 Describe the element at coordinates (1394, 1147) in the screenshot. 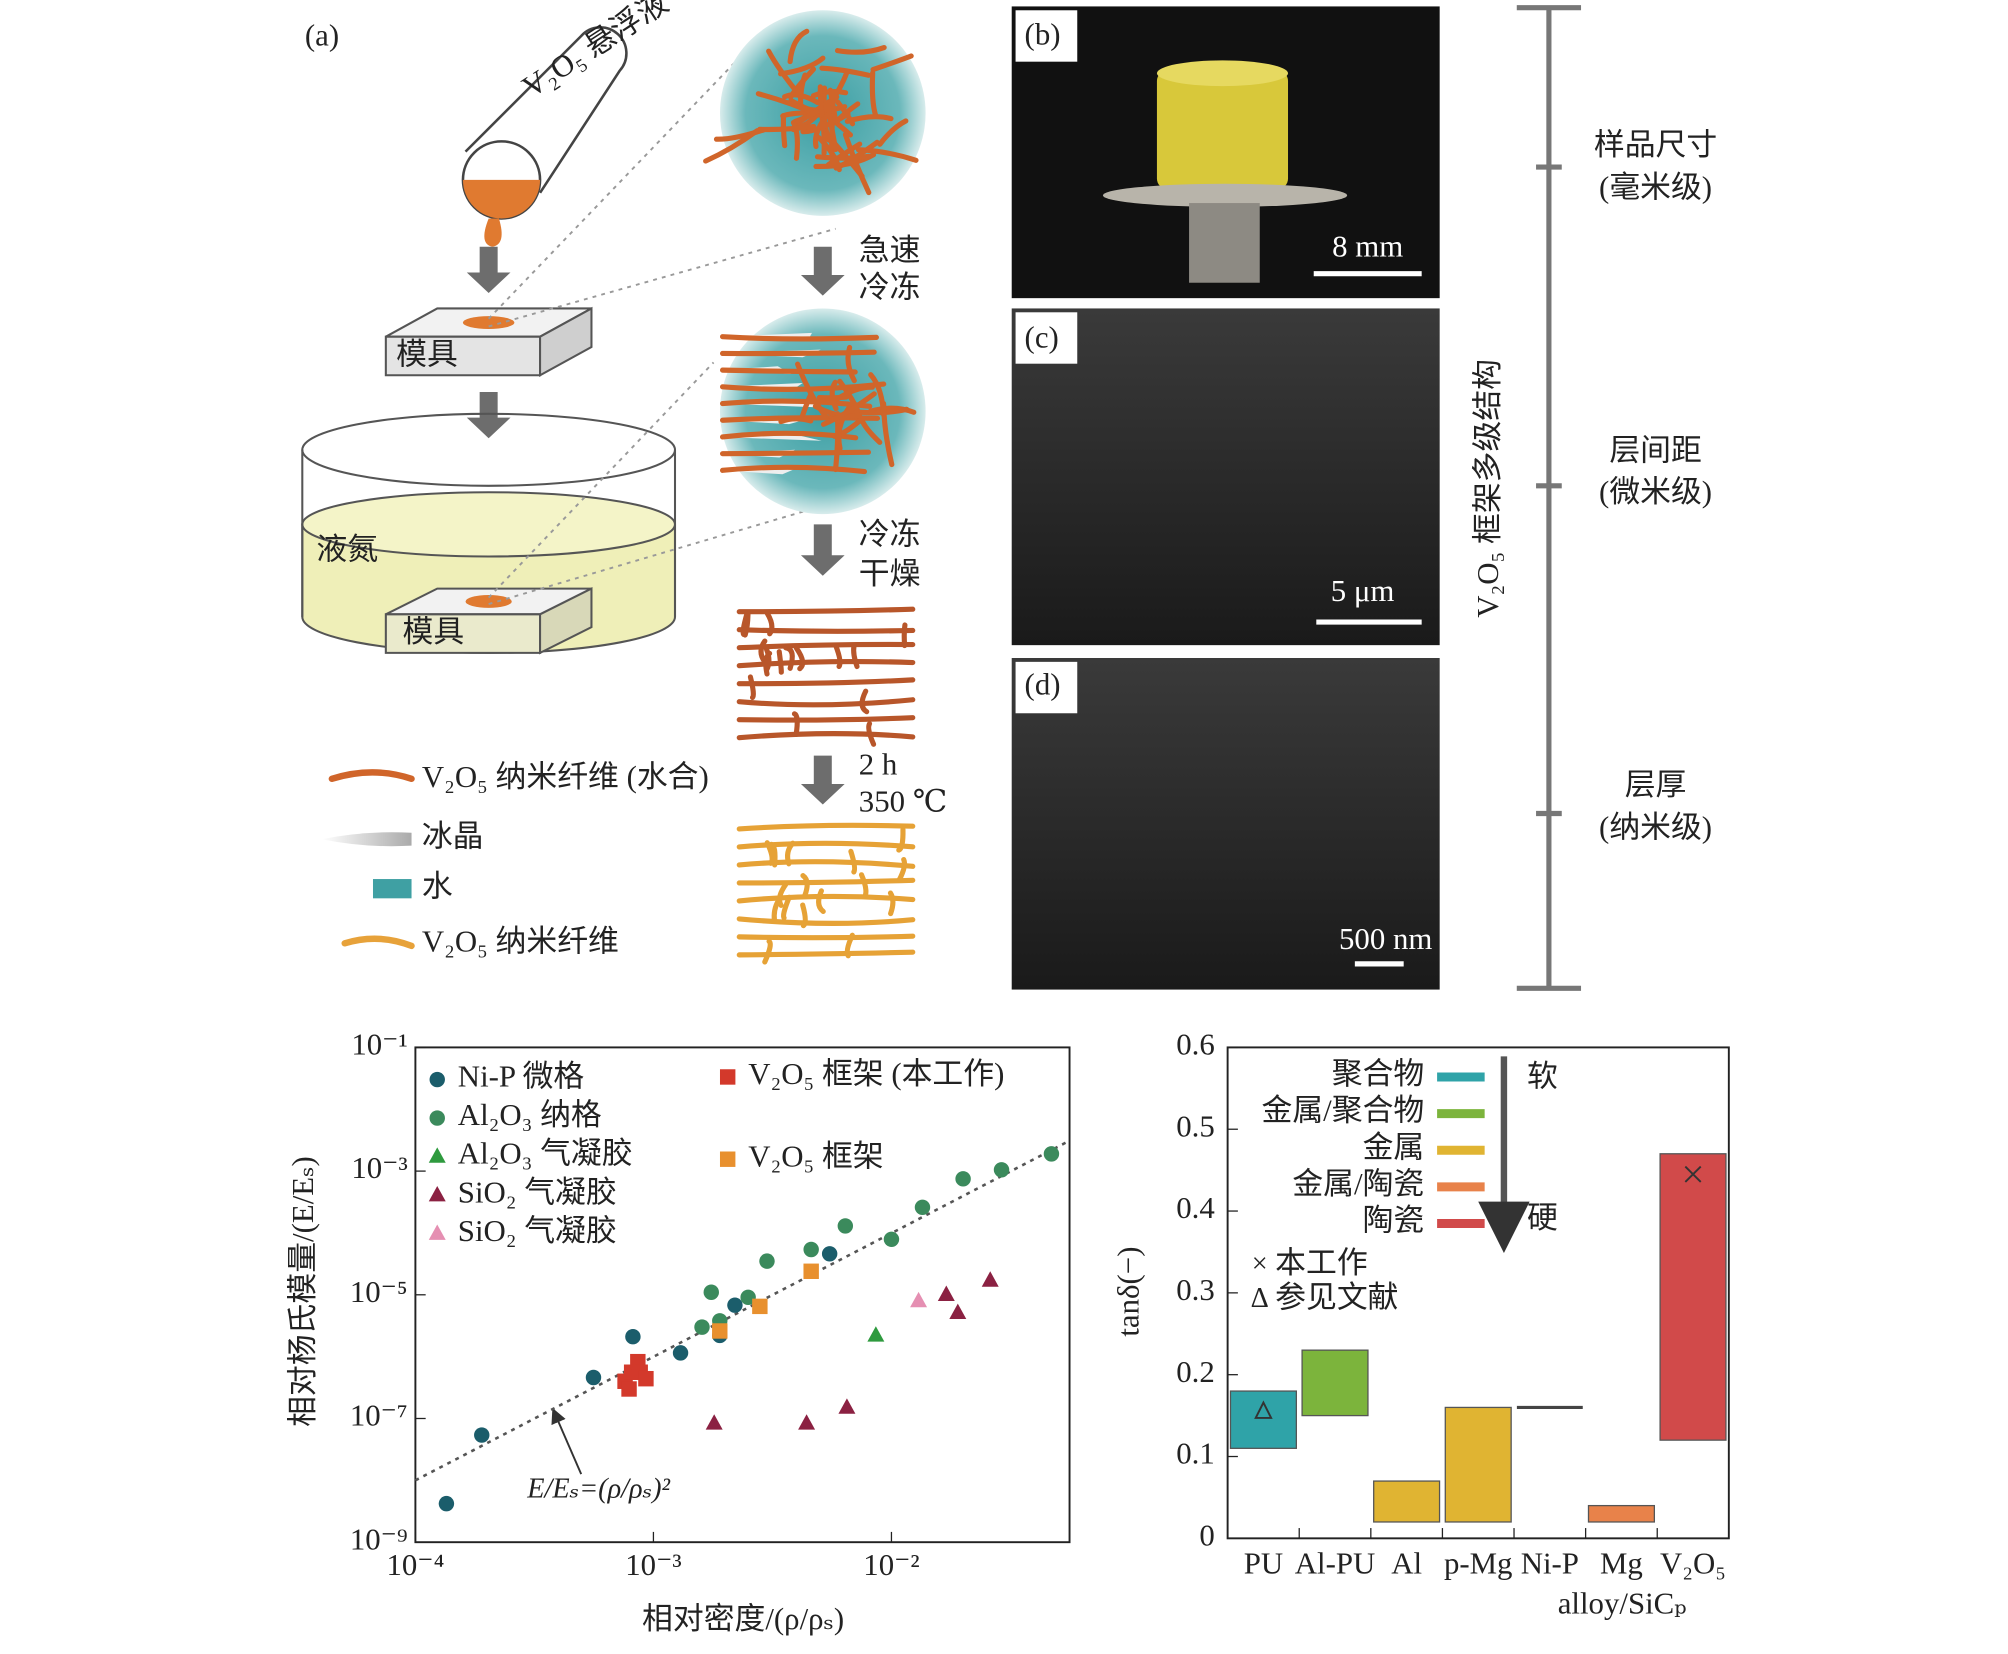

I see `legend-label: 金属` at that location.